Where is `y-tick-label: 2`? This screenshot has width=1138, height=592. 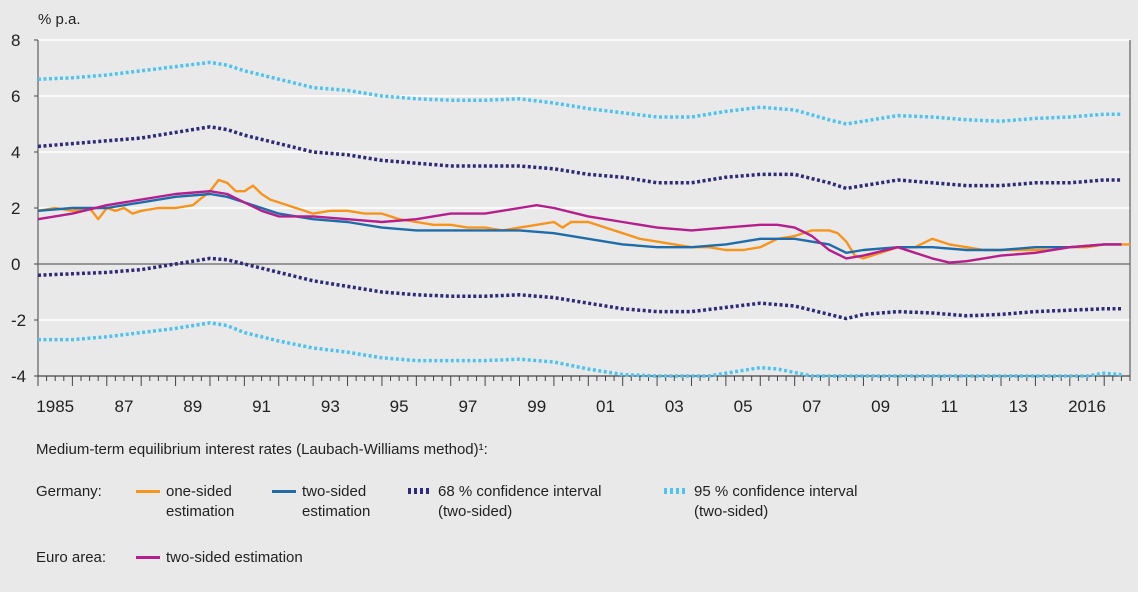
y-tick-label: 2 is located at coordinates (15, 208).